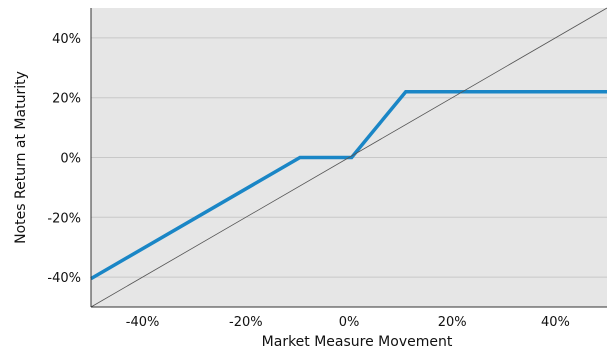 The width and height of the screenshot is (607, 353). I want to click on x-tick-label: -40%, so click(143, 322).